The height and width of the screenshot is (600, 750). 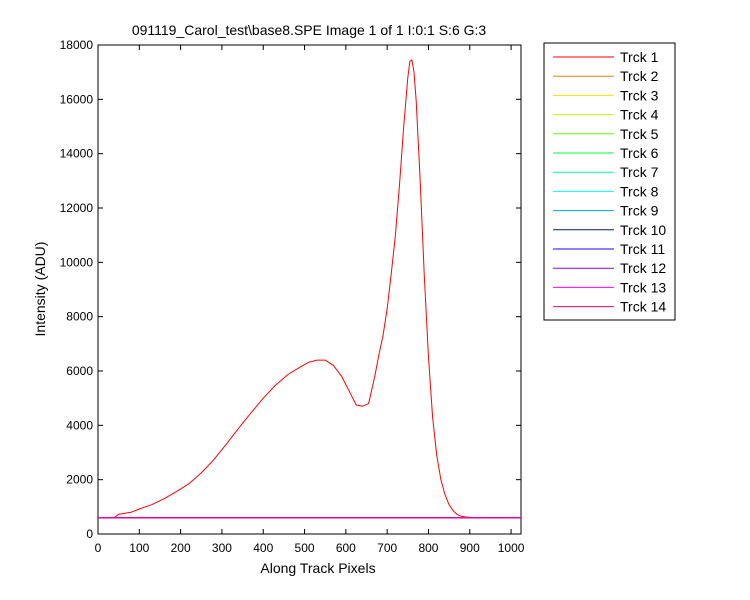 What do you see at coordinates (606, 211) in the screenshot?
I see `legend-item-trck-9: Trck 9` at bounding box center [606, 211].